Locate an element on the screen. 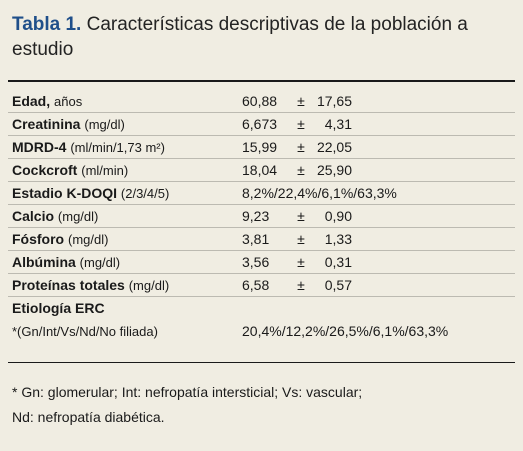 The height and width of the screenshot is (451, 523). footnote-line-2: Nd: nefropatía diabética. is located at coordinates (88, 417).